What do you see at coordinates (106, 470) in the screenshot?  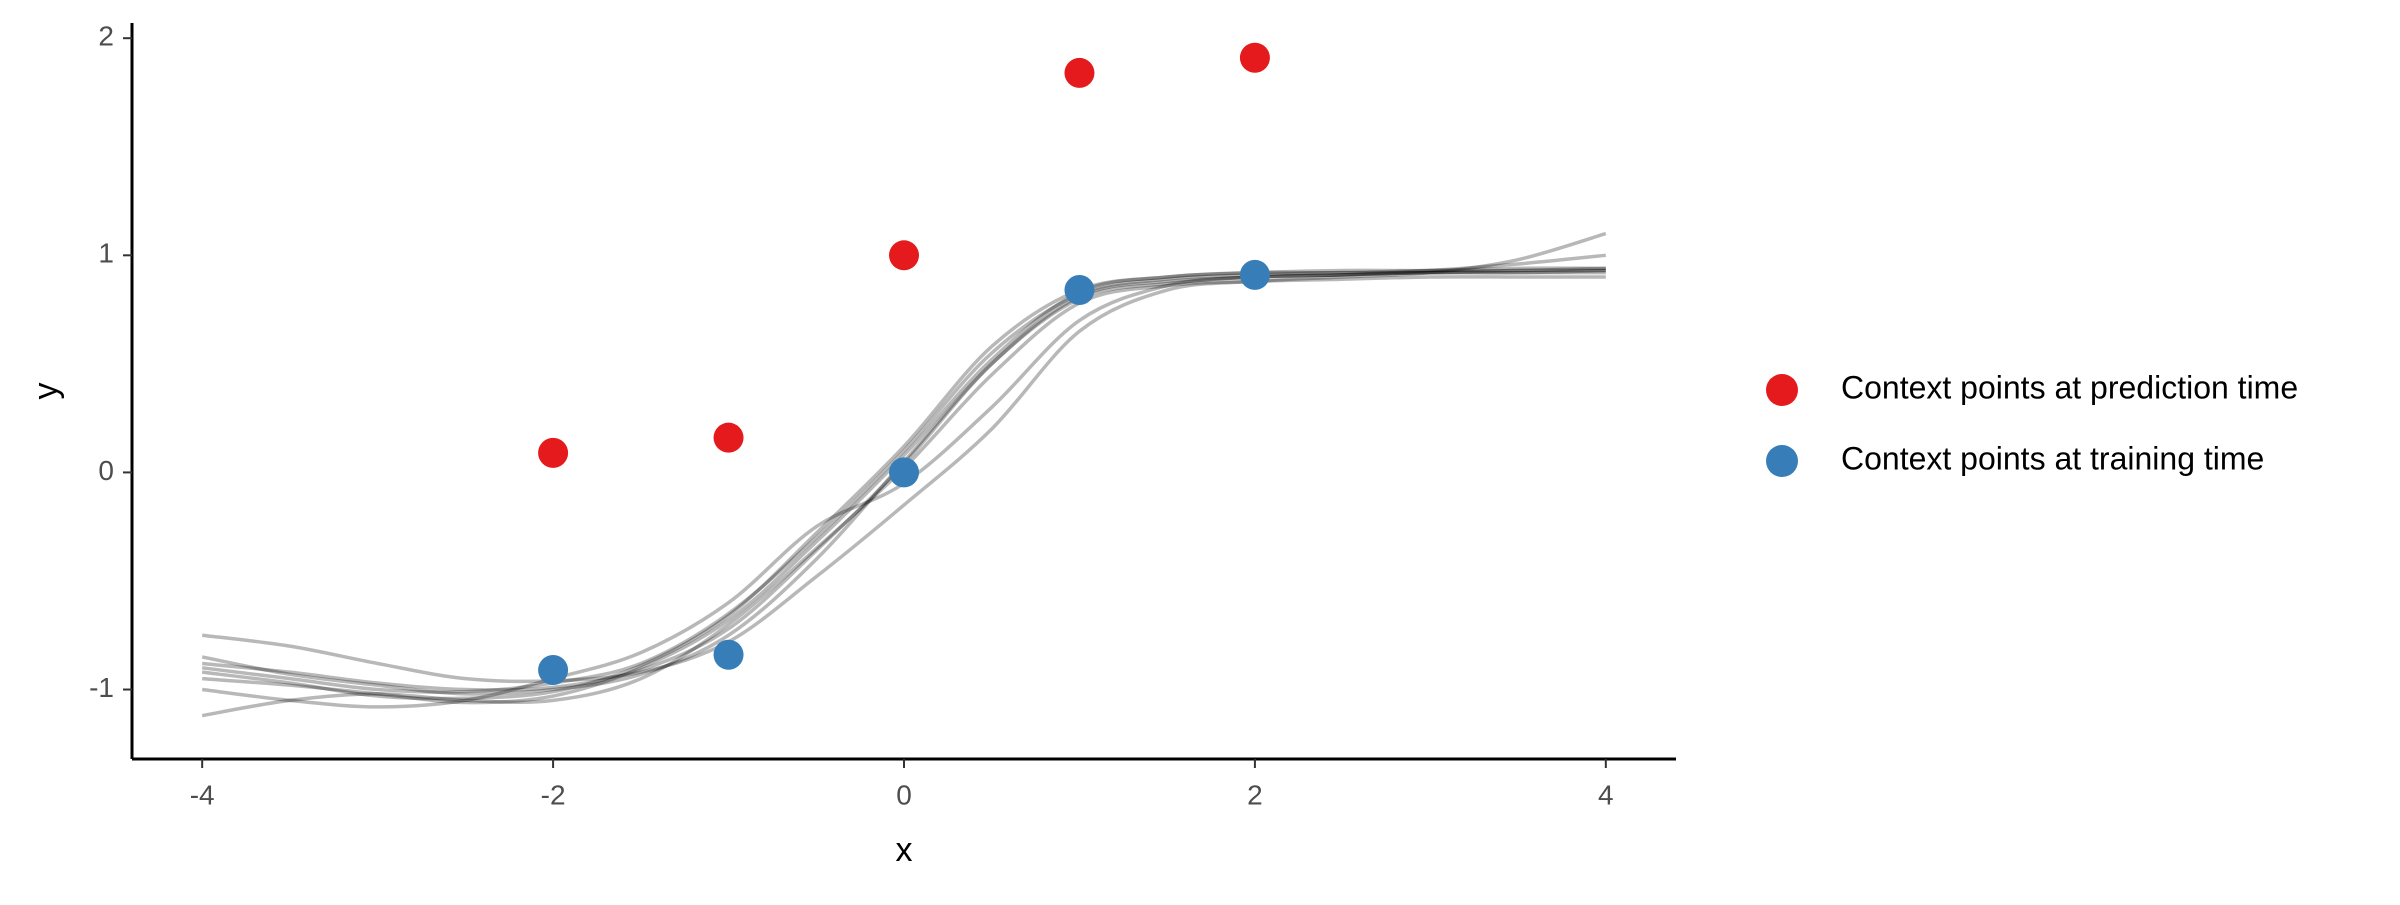 I see `y-tick-label: 0` at bounding box center [106, 470].